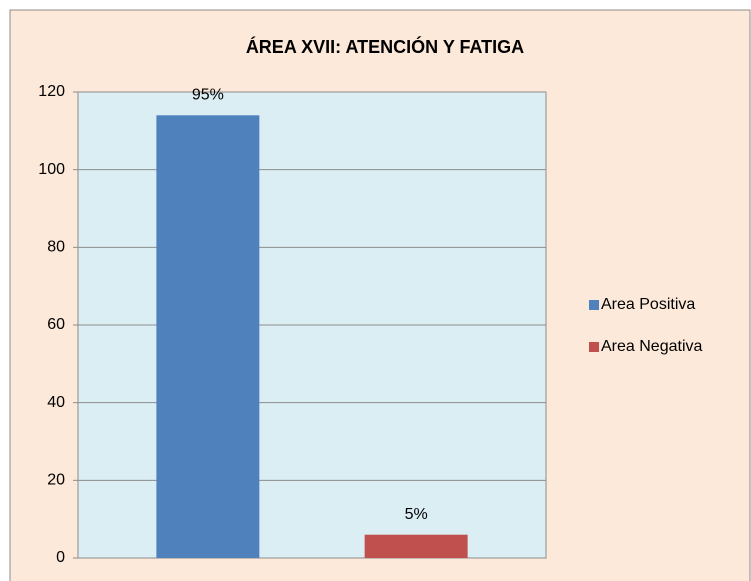 This screenshot has width=751, height=581. Describe the element at coordinates (56, 402) in the screenshot. I see `y-tick-label: 40` at that location.